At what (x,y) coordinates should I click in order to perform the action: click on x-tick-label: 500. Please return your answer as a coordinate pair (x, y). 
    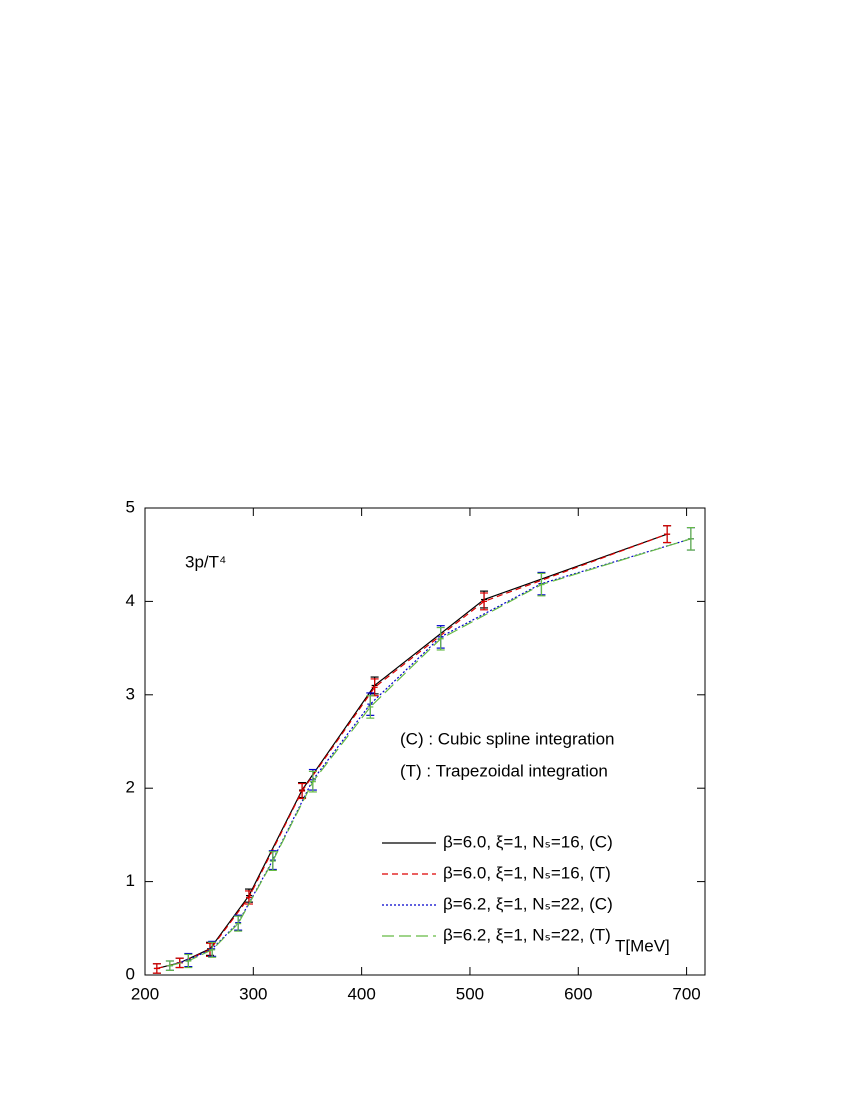
    Looking at the image, I should click on (470, 993).